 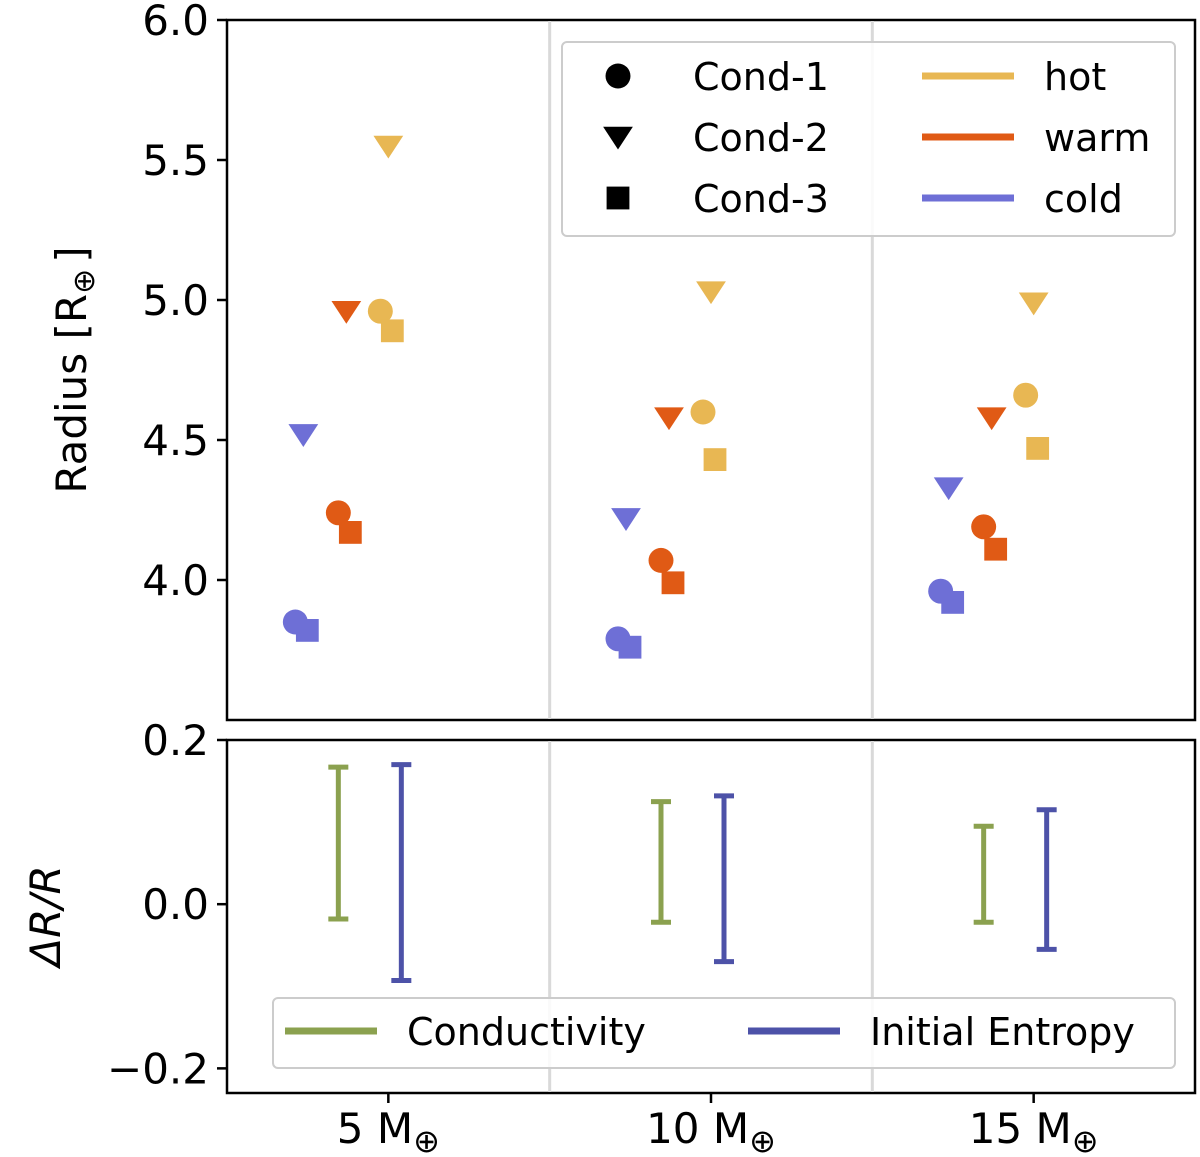 I want to click on top-legend-box, so click(x=868, y=139).